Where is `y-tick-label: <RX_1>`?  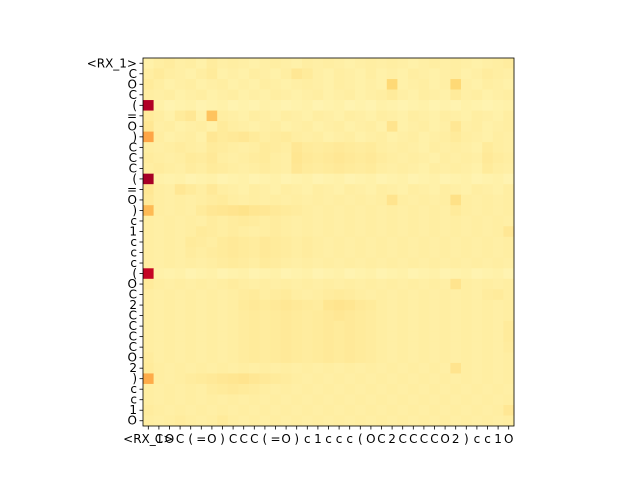
y-tick-label: <RX_1> is located at coordinates (112, 63).